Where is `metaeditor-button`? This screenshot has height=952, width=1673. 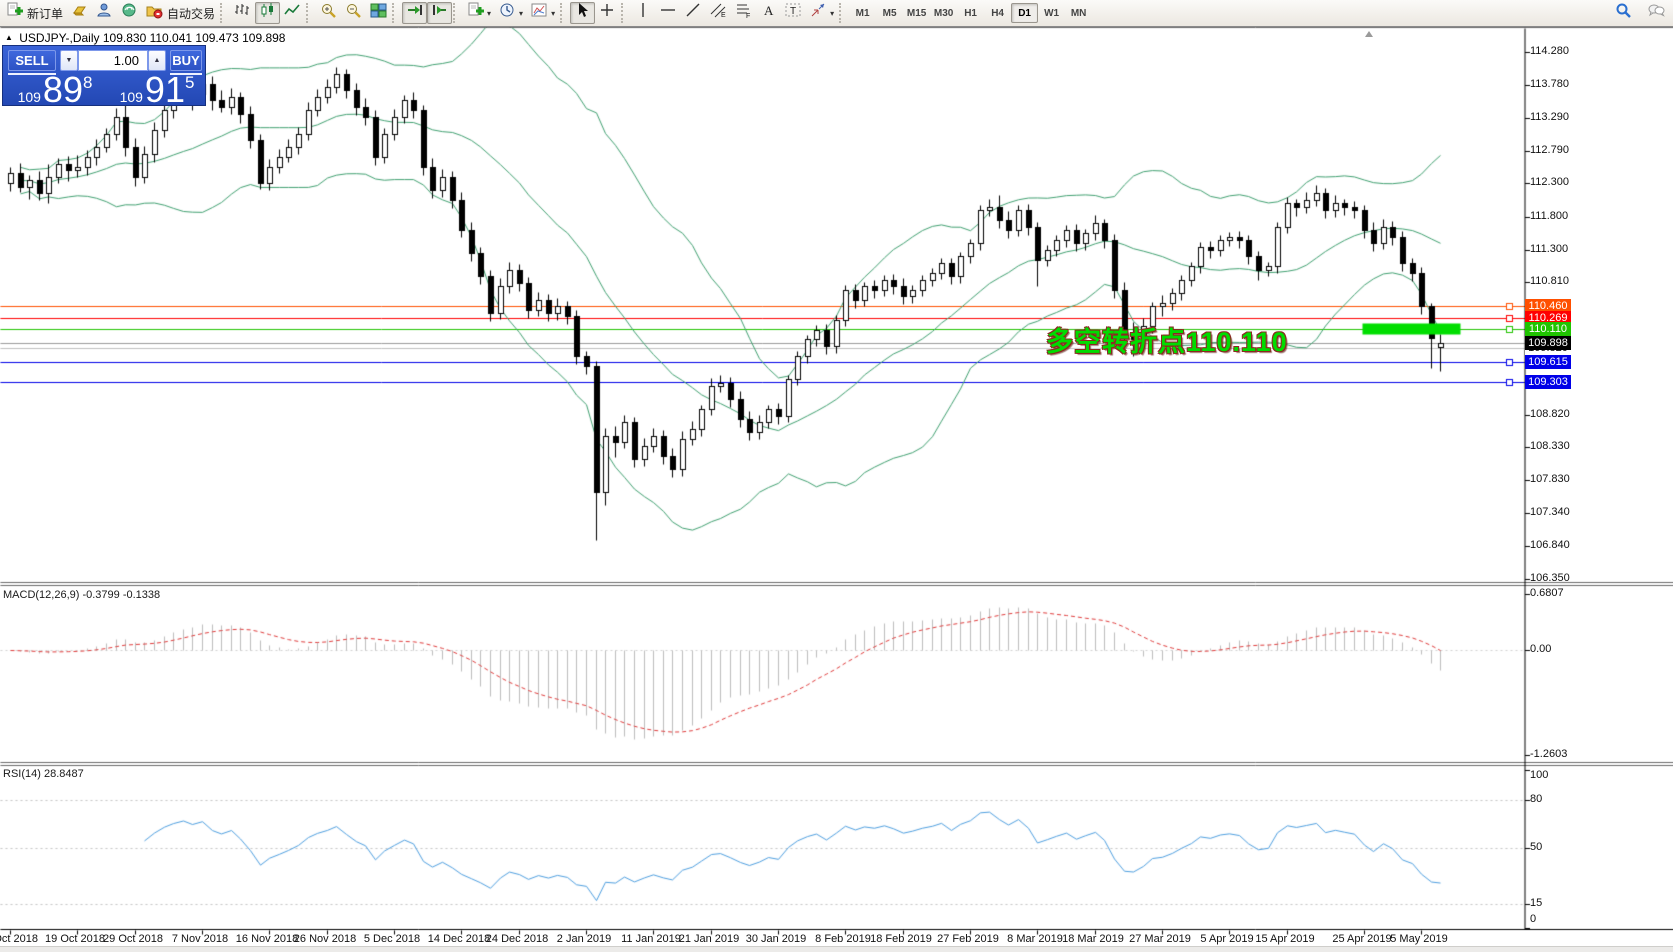 metaeditor-button is located at coordinates (79, 13).